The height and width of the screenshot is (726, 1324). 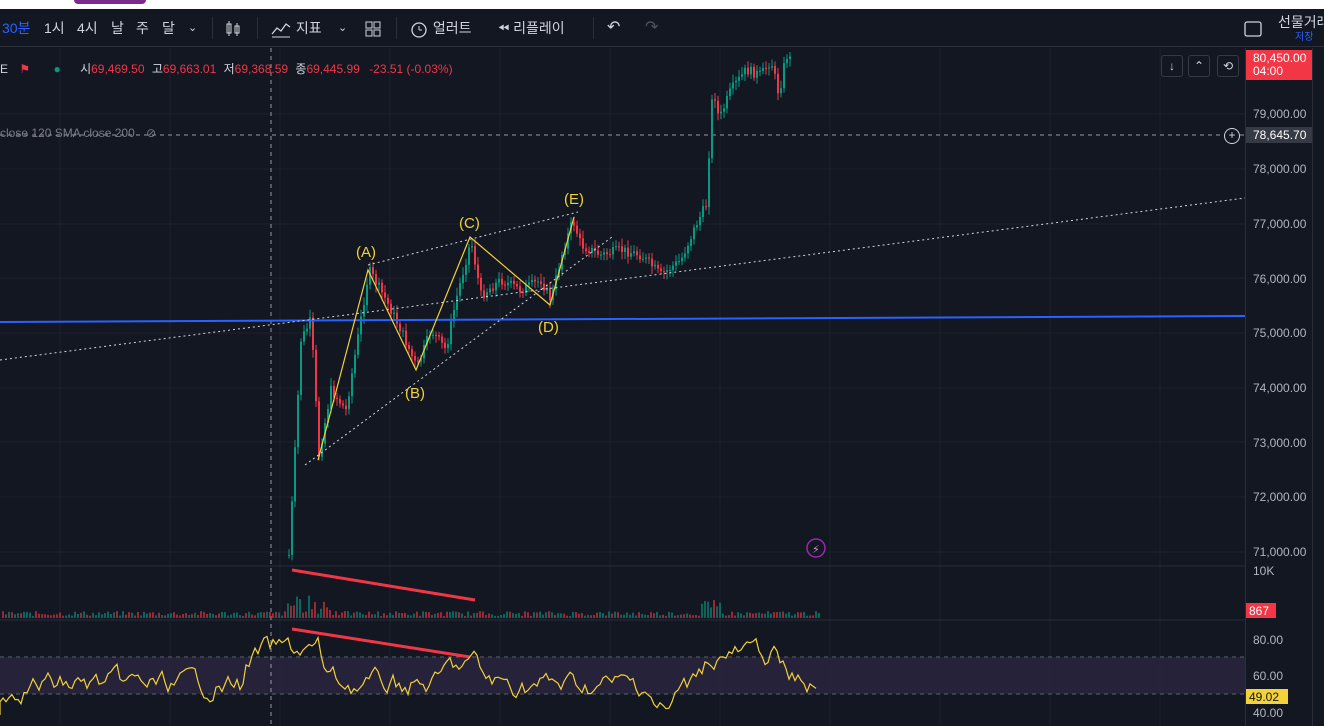 What do you see at coordinates (1228, 66) in the screenshot?
I see `maximize-button: ⟲` at bounding box center [1228, 66].